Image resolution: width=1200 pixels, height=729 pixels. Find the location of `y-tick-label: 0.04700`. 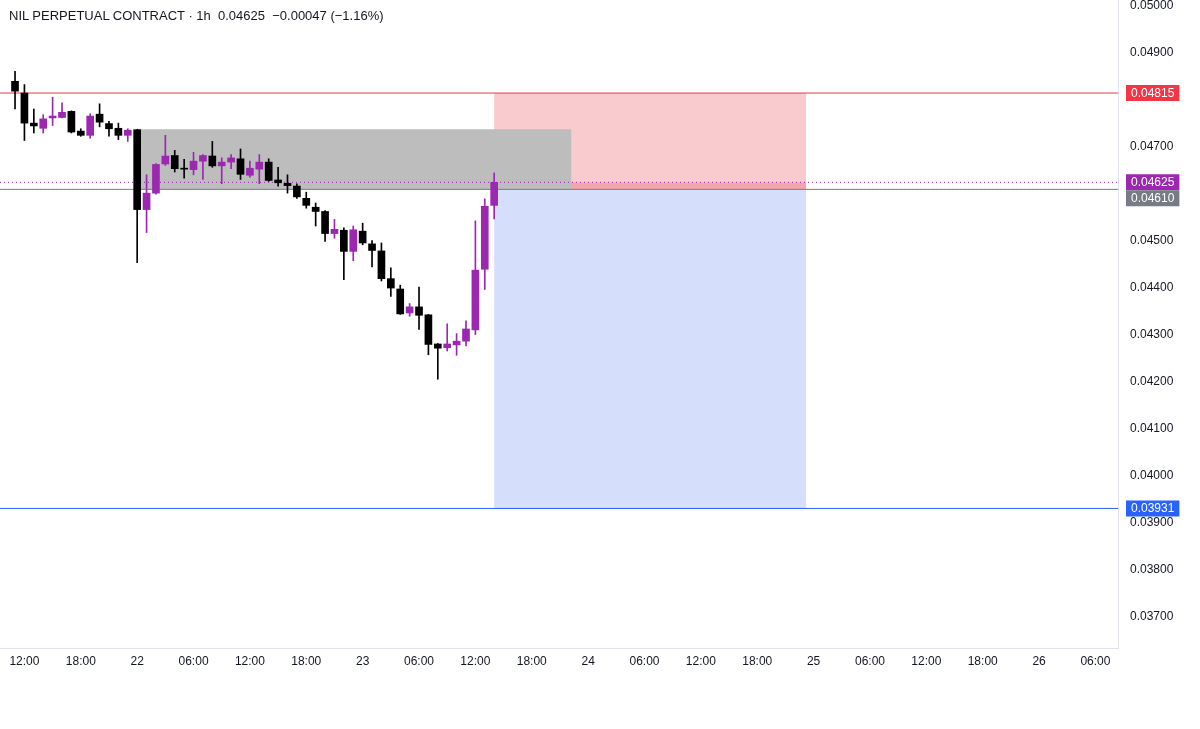

y-tick-label: 0.04700 is located at coordinates (1152, 146).